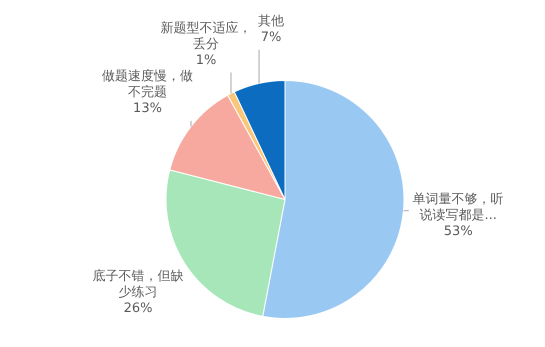 The width and height of the screenshot is (545, 347). Describe the element at coordinates (458, 232) in the screenshot. I see `data-label: 53%` at that location.